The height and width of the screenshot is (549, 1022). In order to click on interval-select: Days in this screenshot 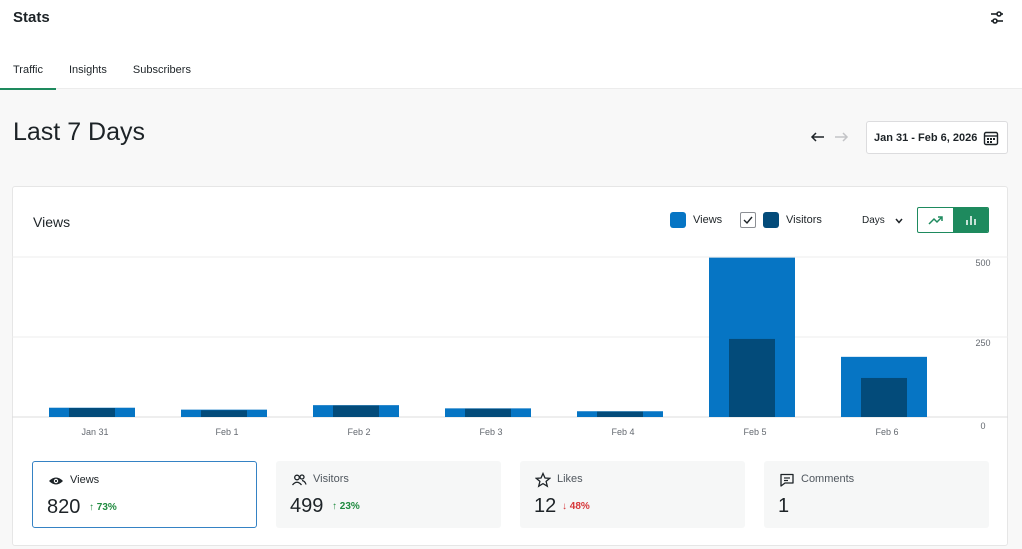, I will do `click(883, 220)`.